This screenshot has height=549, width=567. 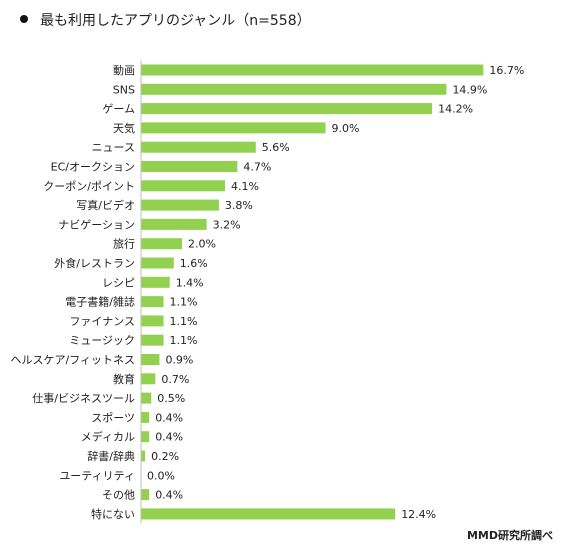 What do you see at coordinates (257, 167) in the screenshot?
I see `value-label: 4.7%` at bounding box center [257, 167].